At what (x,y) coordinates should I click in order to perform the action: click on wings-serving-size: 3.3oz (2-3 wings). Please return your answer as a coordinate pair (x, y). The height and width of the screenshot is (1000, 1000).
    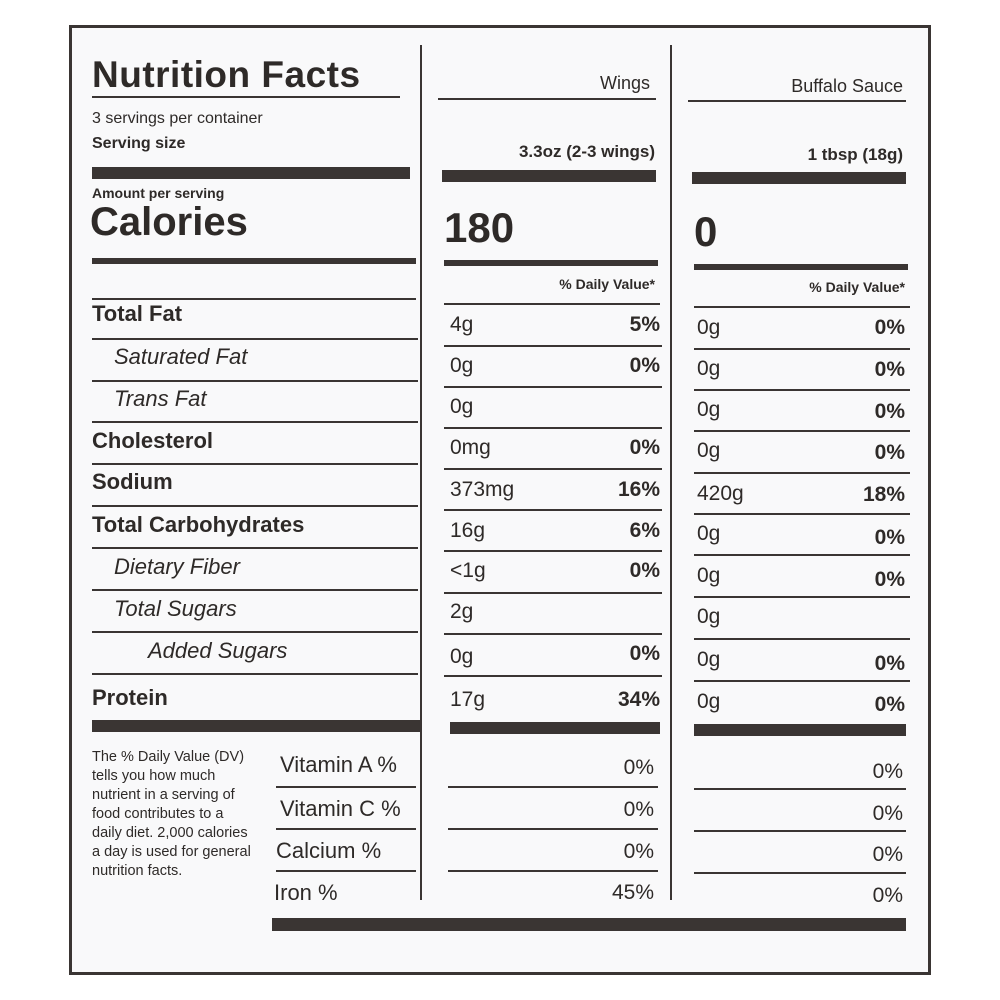
    Looking at the image, I should click on (586, 151).